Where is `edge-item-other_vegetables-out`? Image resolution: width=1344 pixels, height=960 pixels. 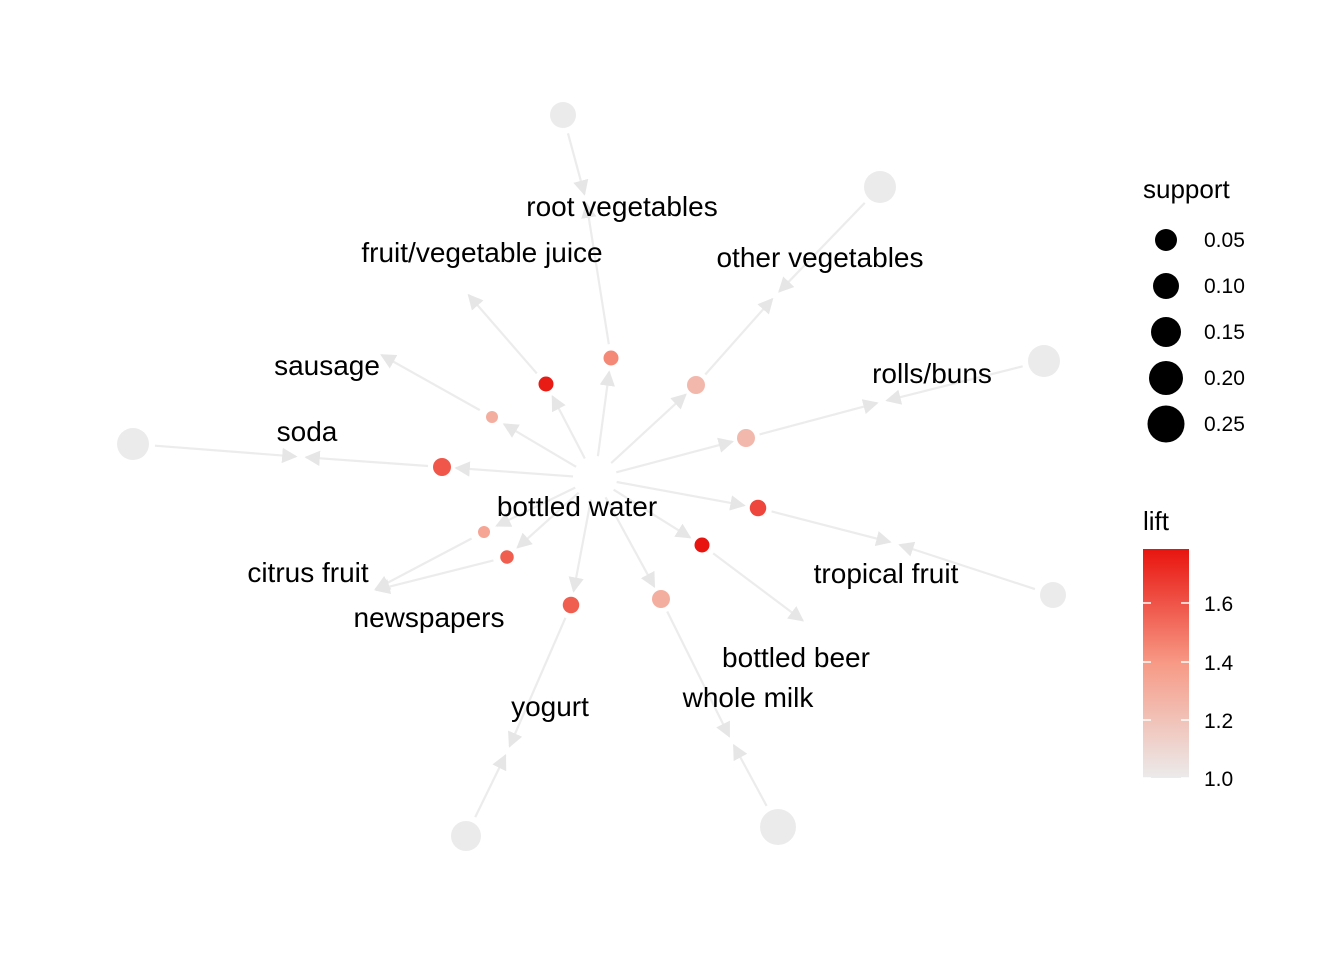 edge-item-other_vegetables-out is located at coordinates (822, 247).